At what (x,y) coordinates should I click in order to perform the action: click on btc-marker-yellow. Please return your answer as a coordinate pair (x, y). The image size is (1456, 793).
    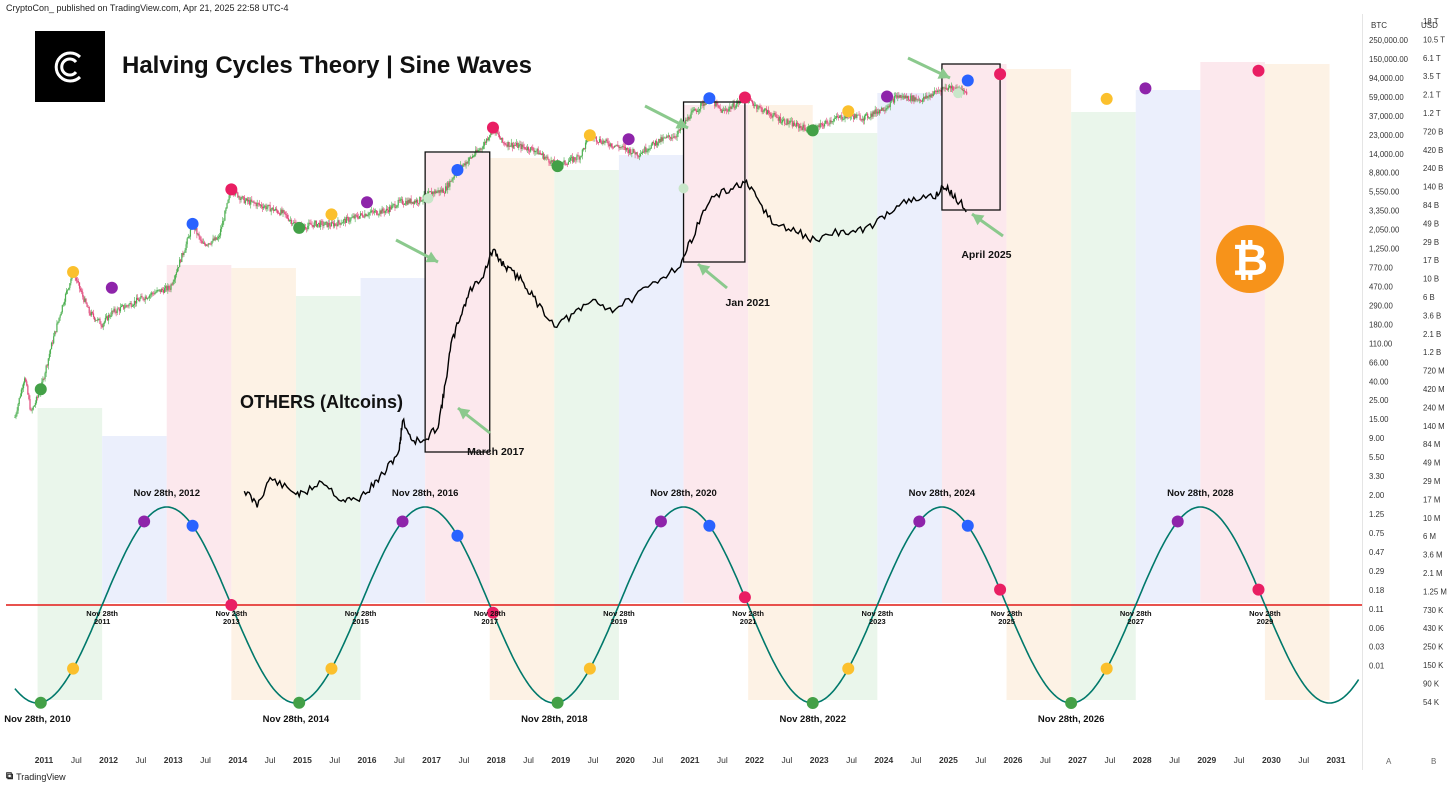
    Looking at the image, I should click on (73, 271).